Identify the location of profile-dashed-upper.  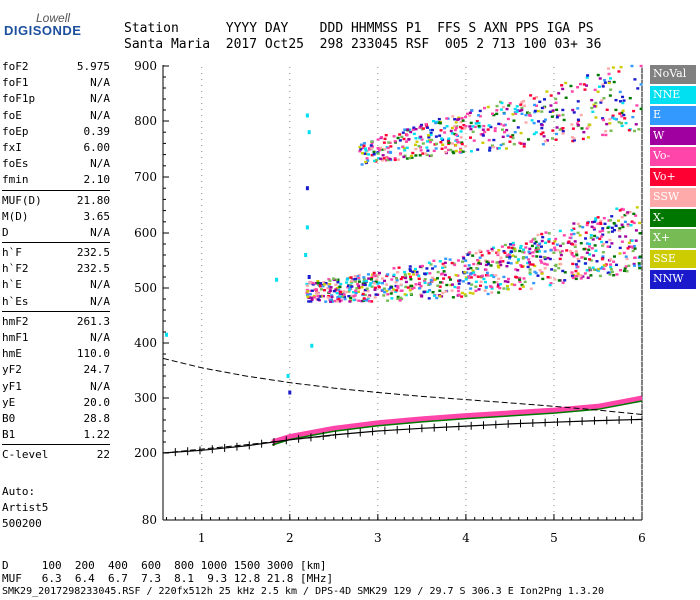
(402, 386).